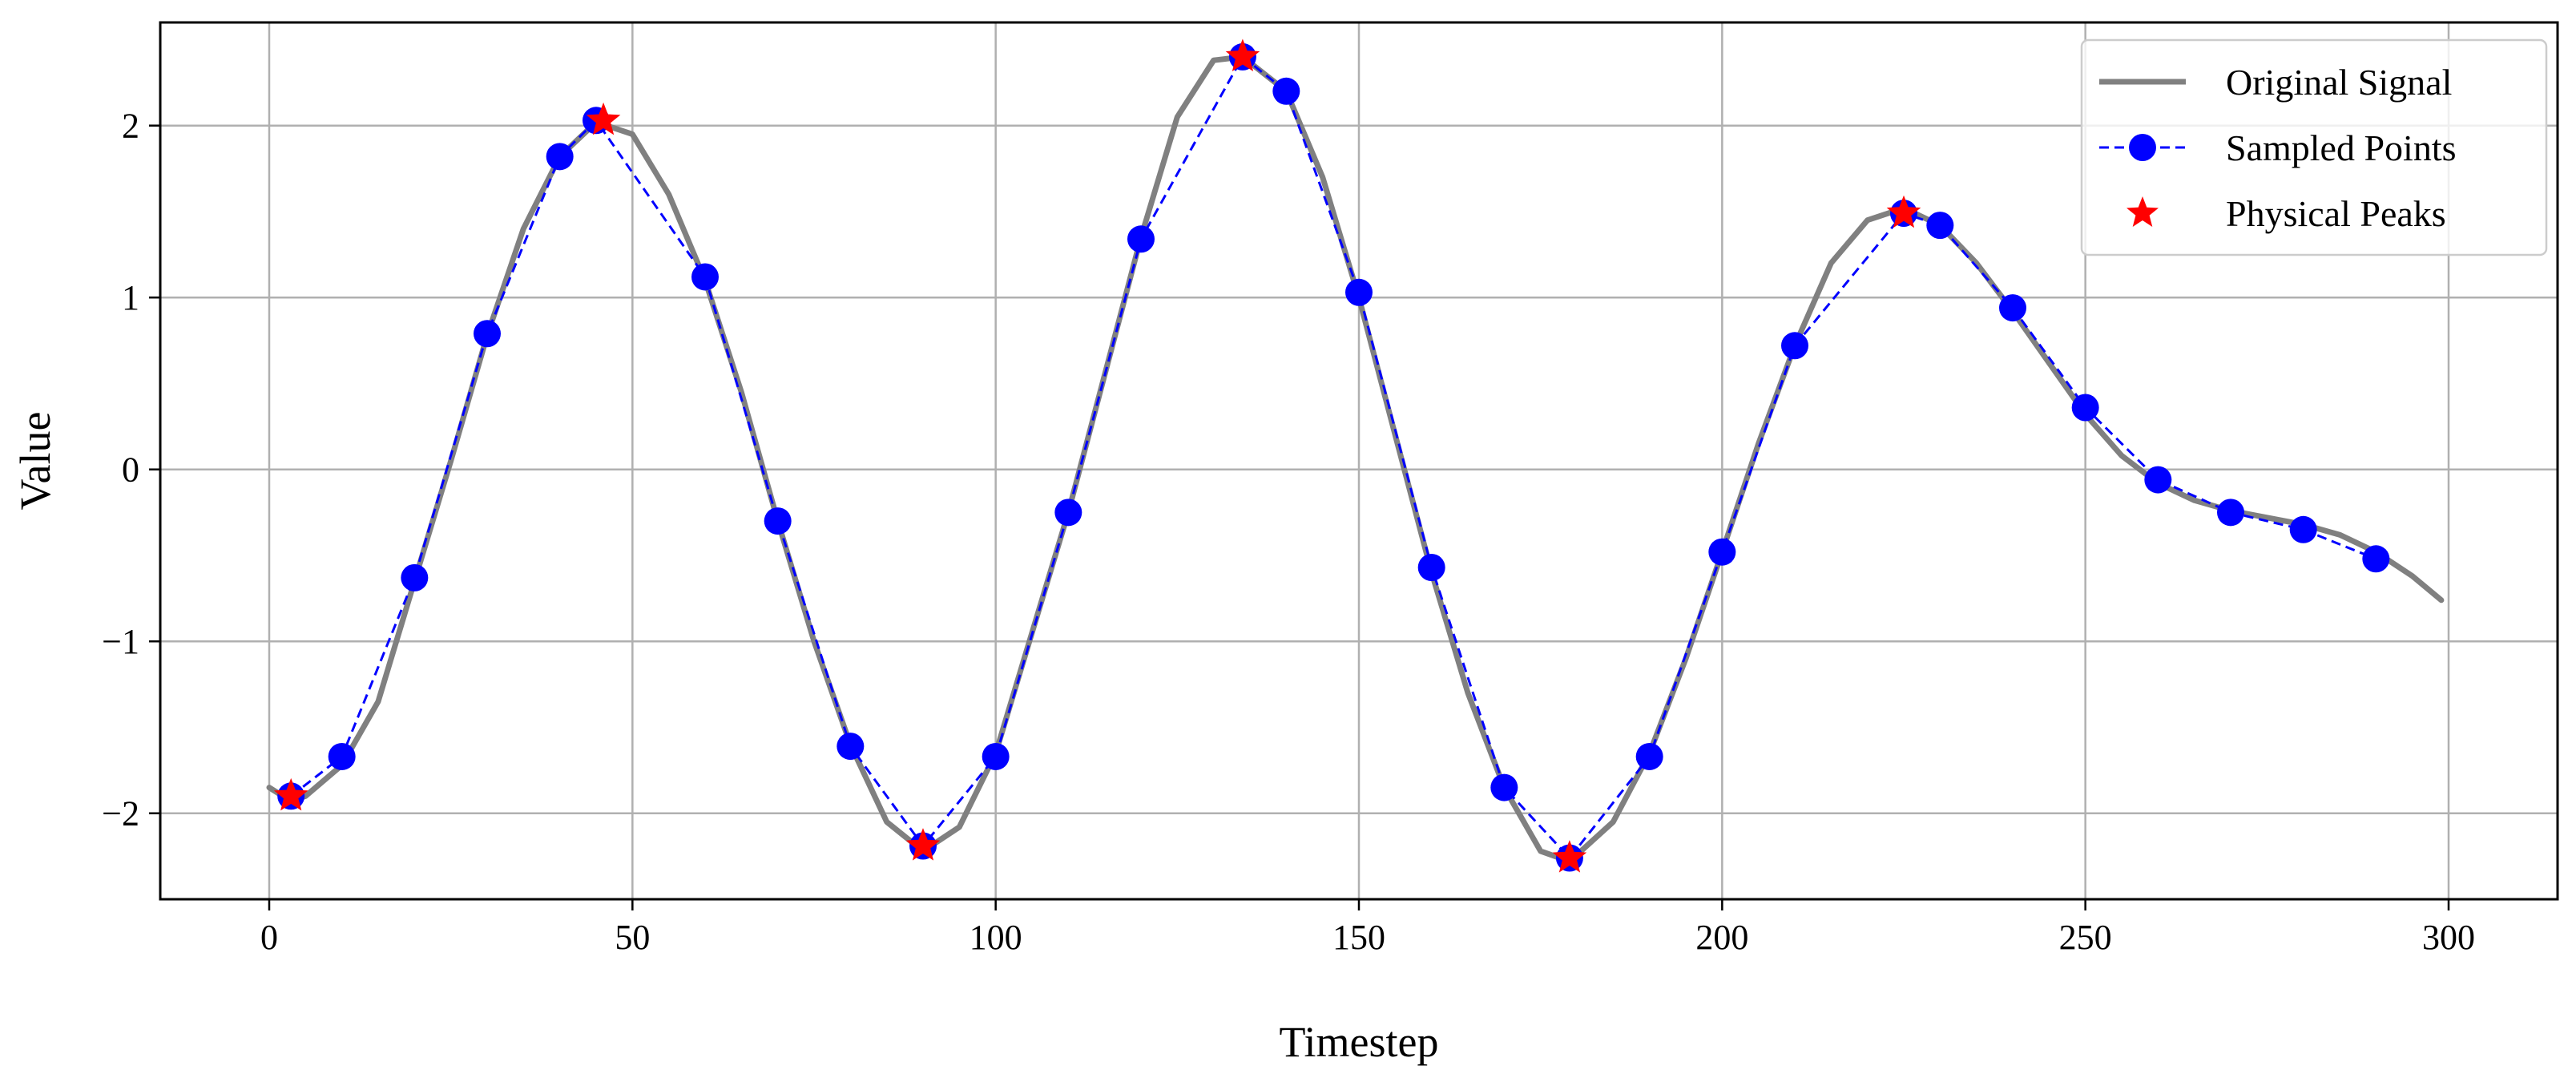 This screenshot has height=1090, width=2576. Describe the element at coordinates (269, 938) in the screenshot. I see `x-tick-label: 0` at that location.